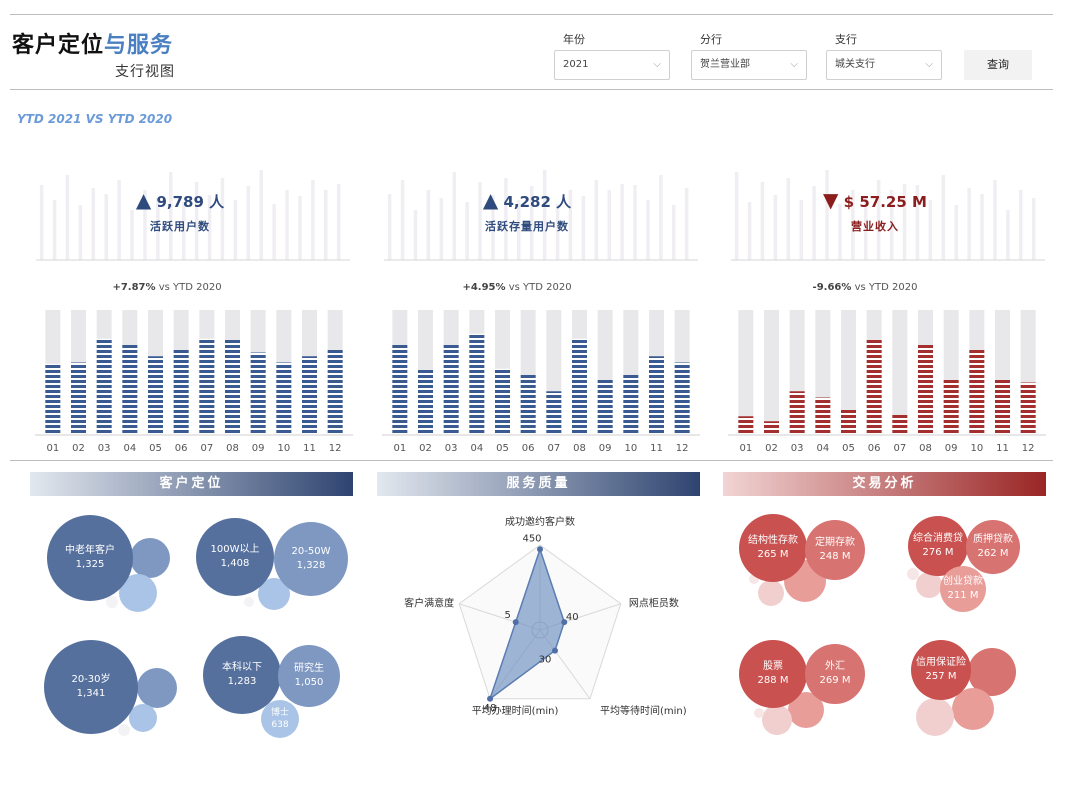 The width and height of the screenshot is (1080, 800). I want to click on bubble-phd: 博士 638, so click(280, 719).